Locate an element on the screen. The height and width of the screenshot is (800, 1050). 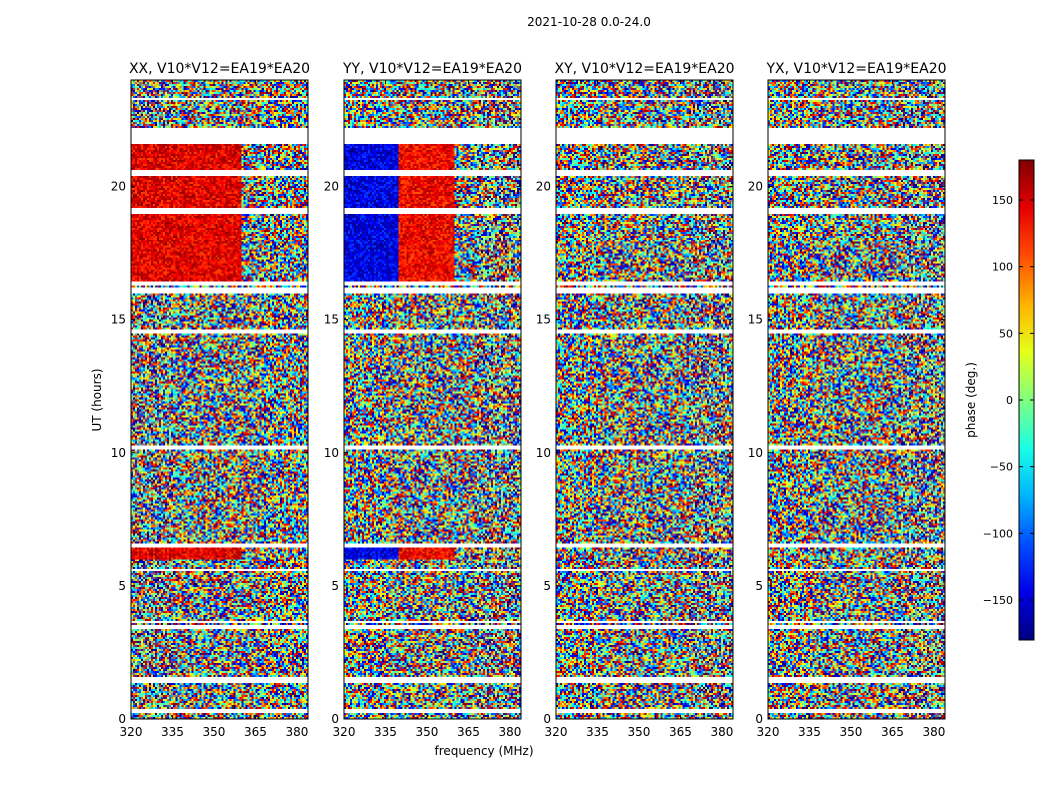
colorbar-tick-label: 100 is located at coordinates (1002, 267).